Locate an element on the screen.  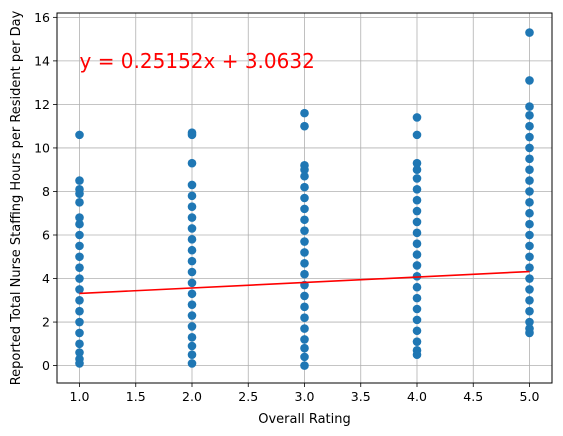
regression-line is located at coordinates (304, 282).